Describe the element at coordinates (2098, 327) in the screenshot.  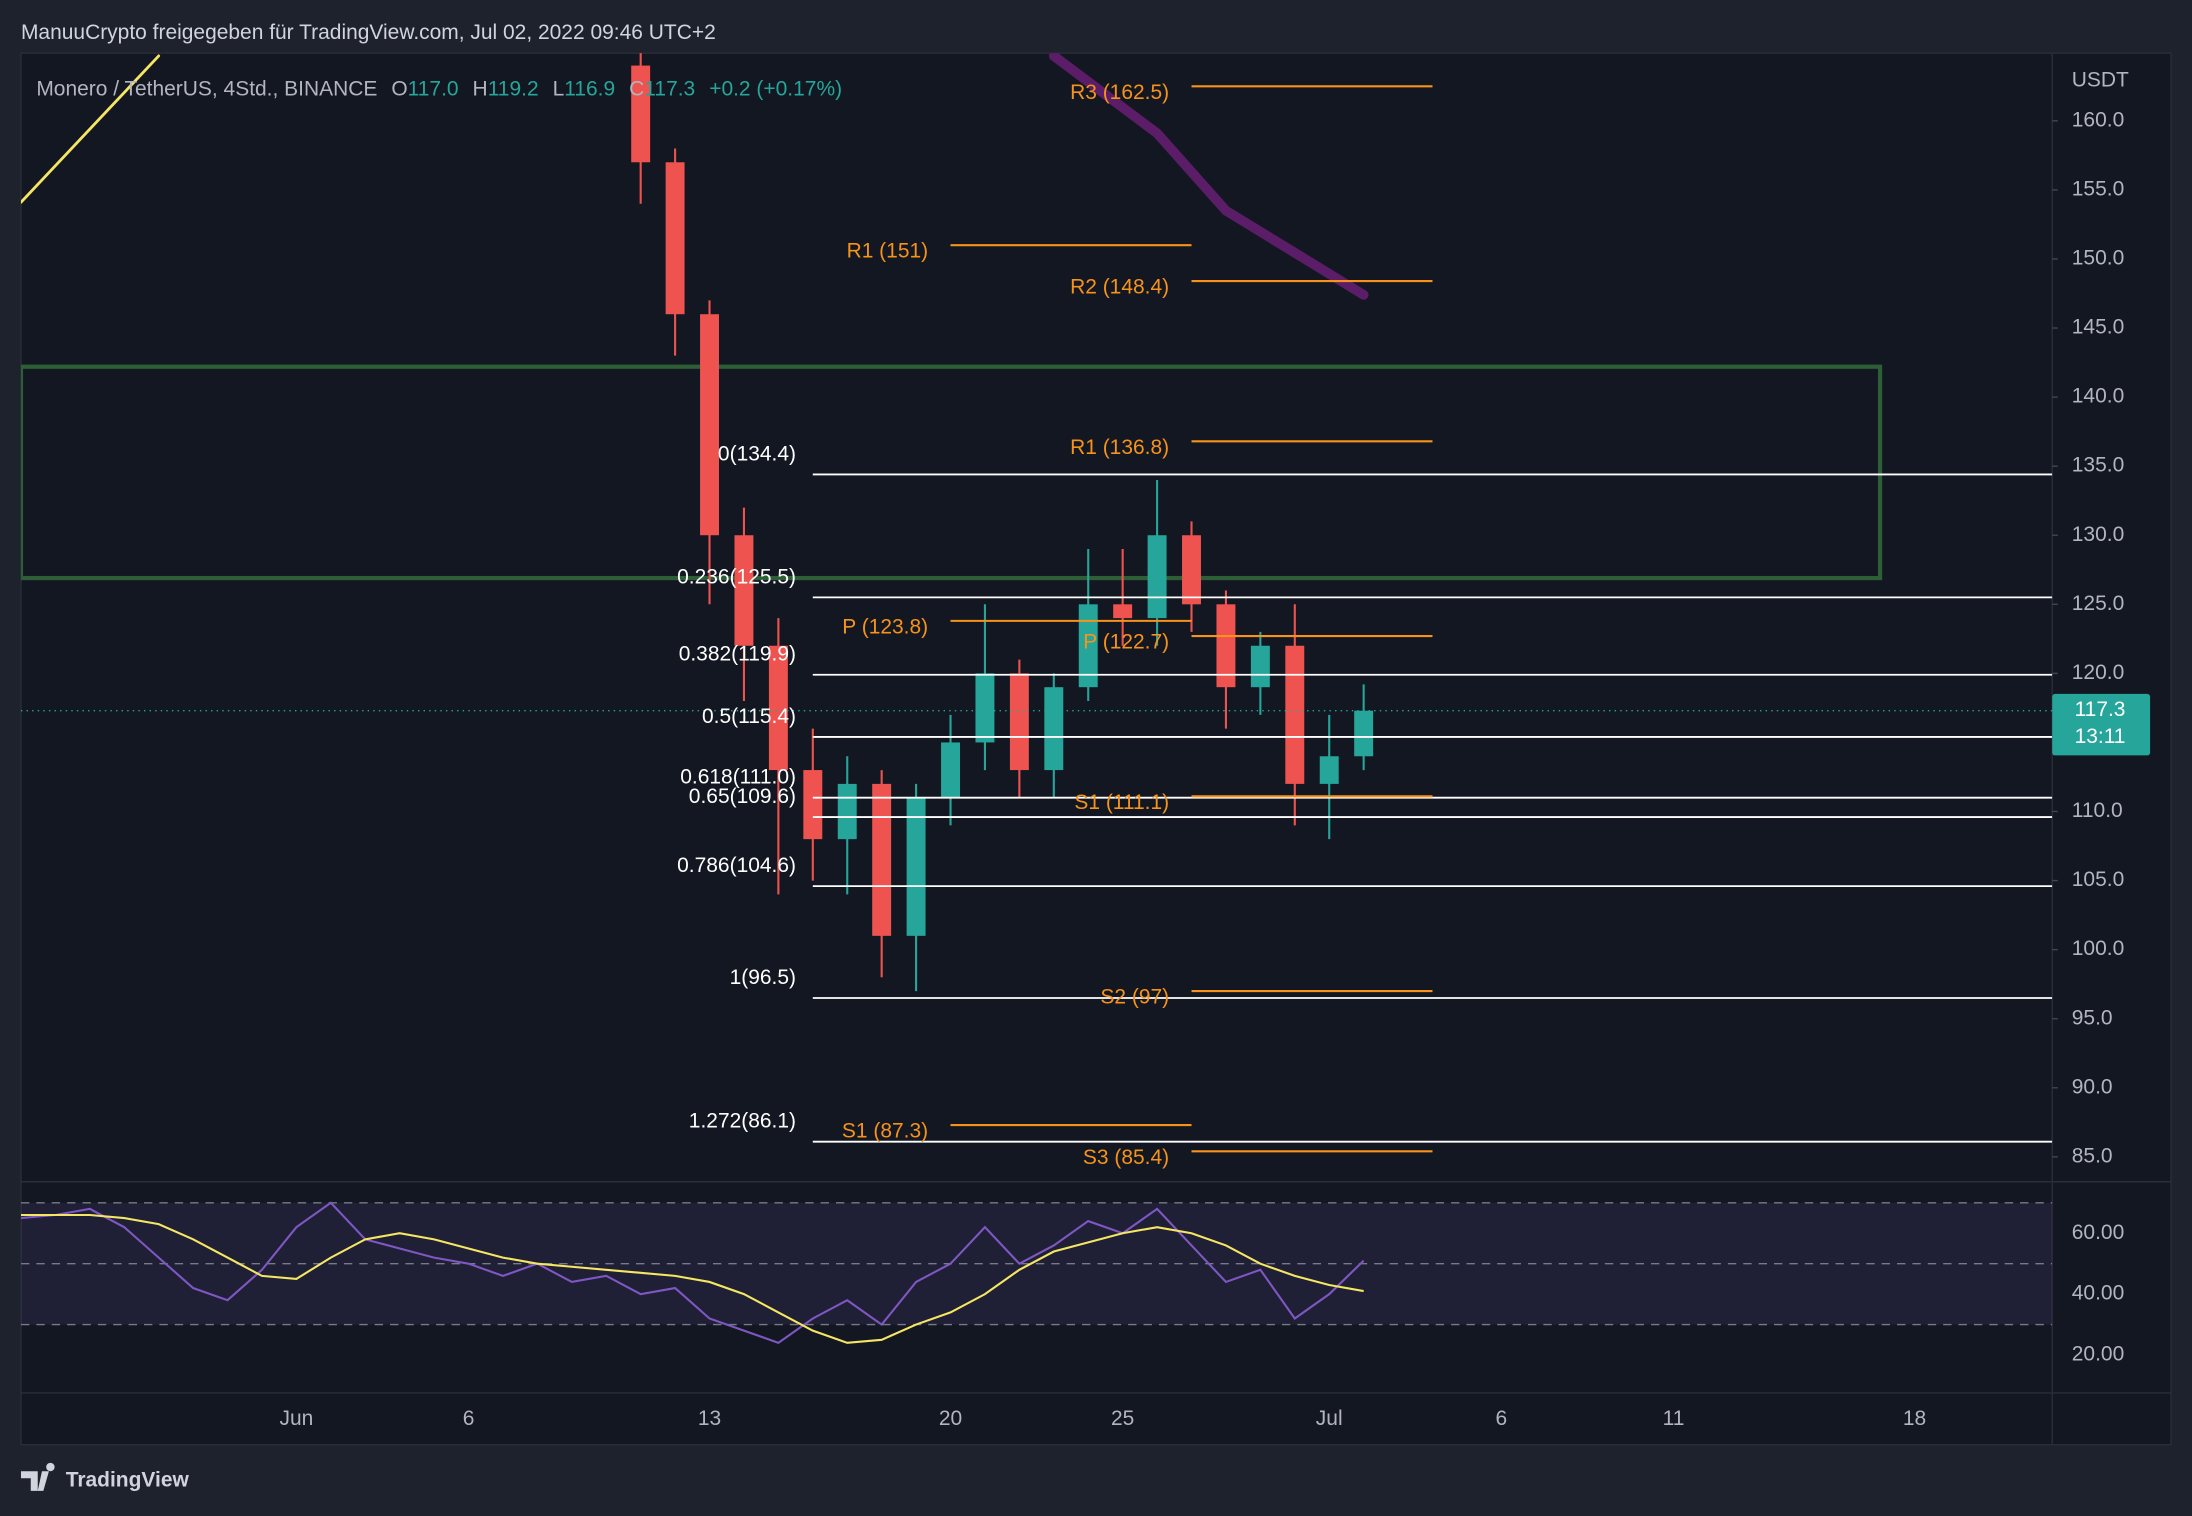
I see `y-tick-label: 145.0` at that location.